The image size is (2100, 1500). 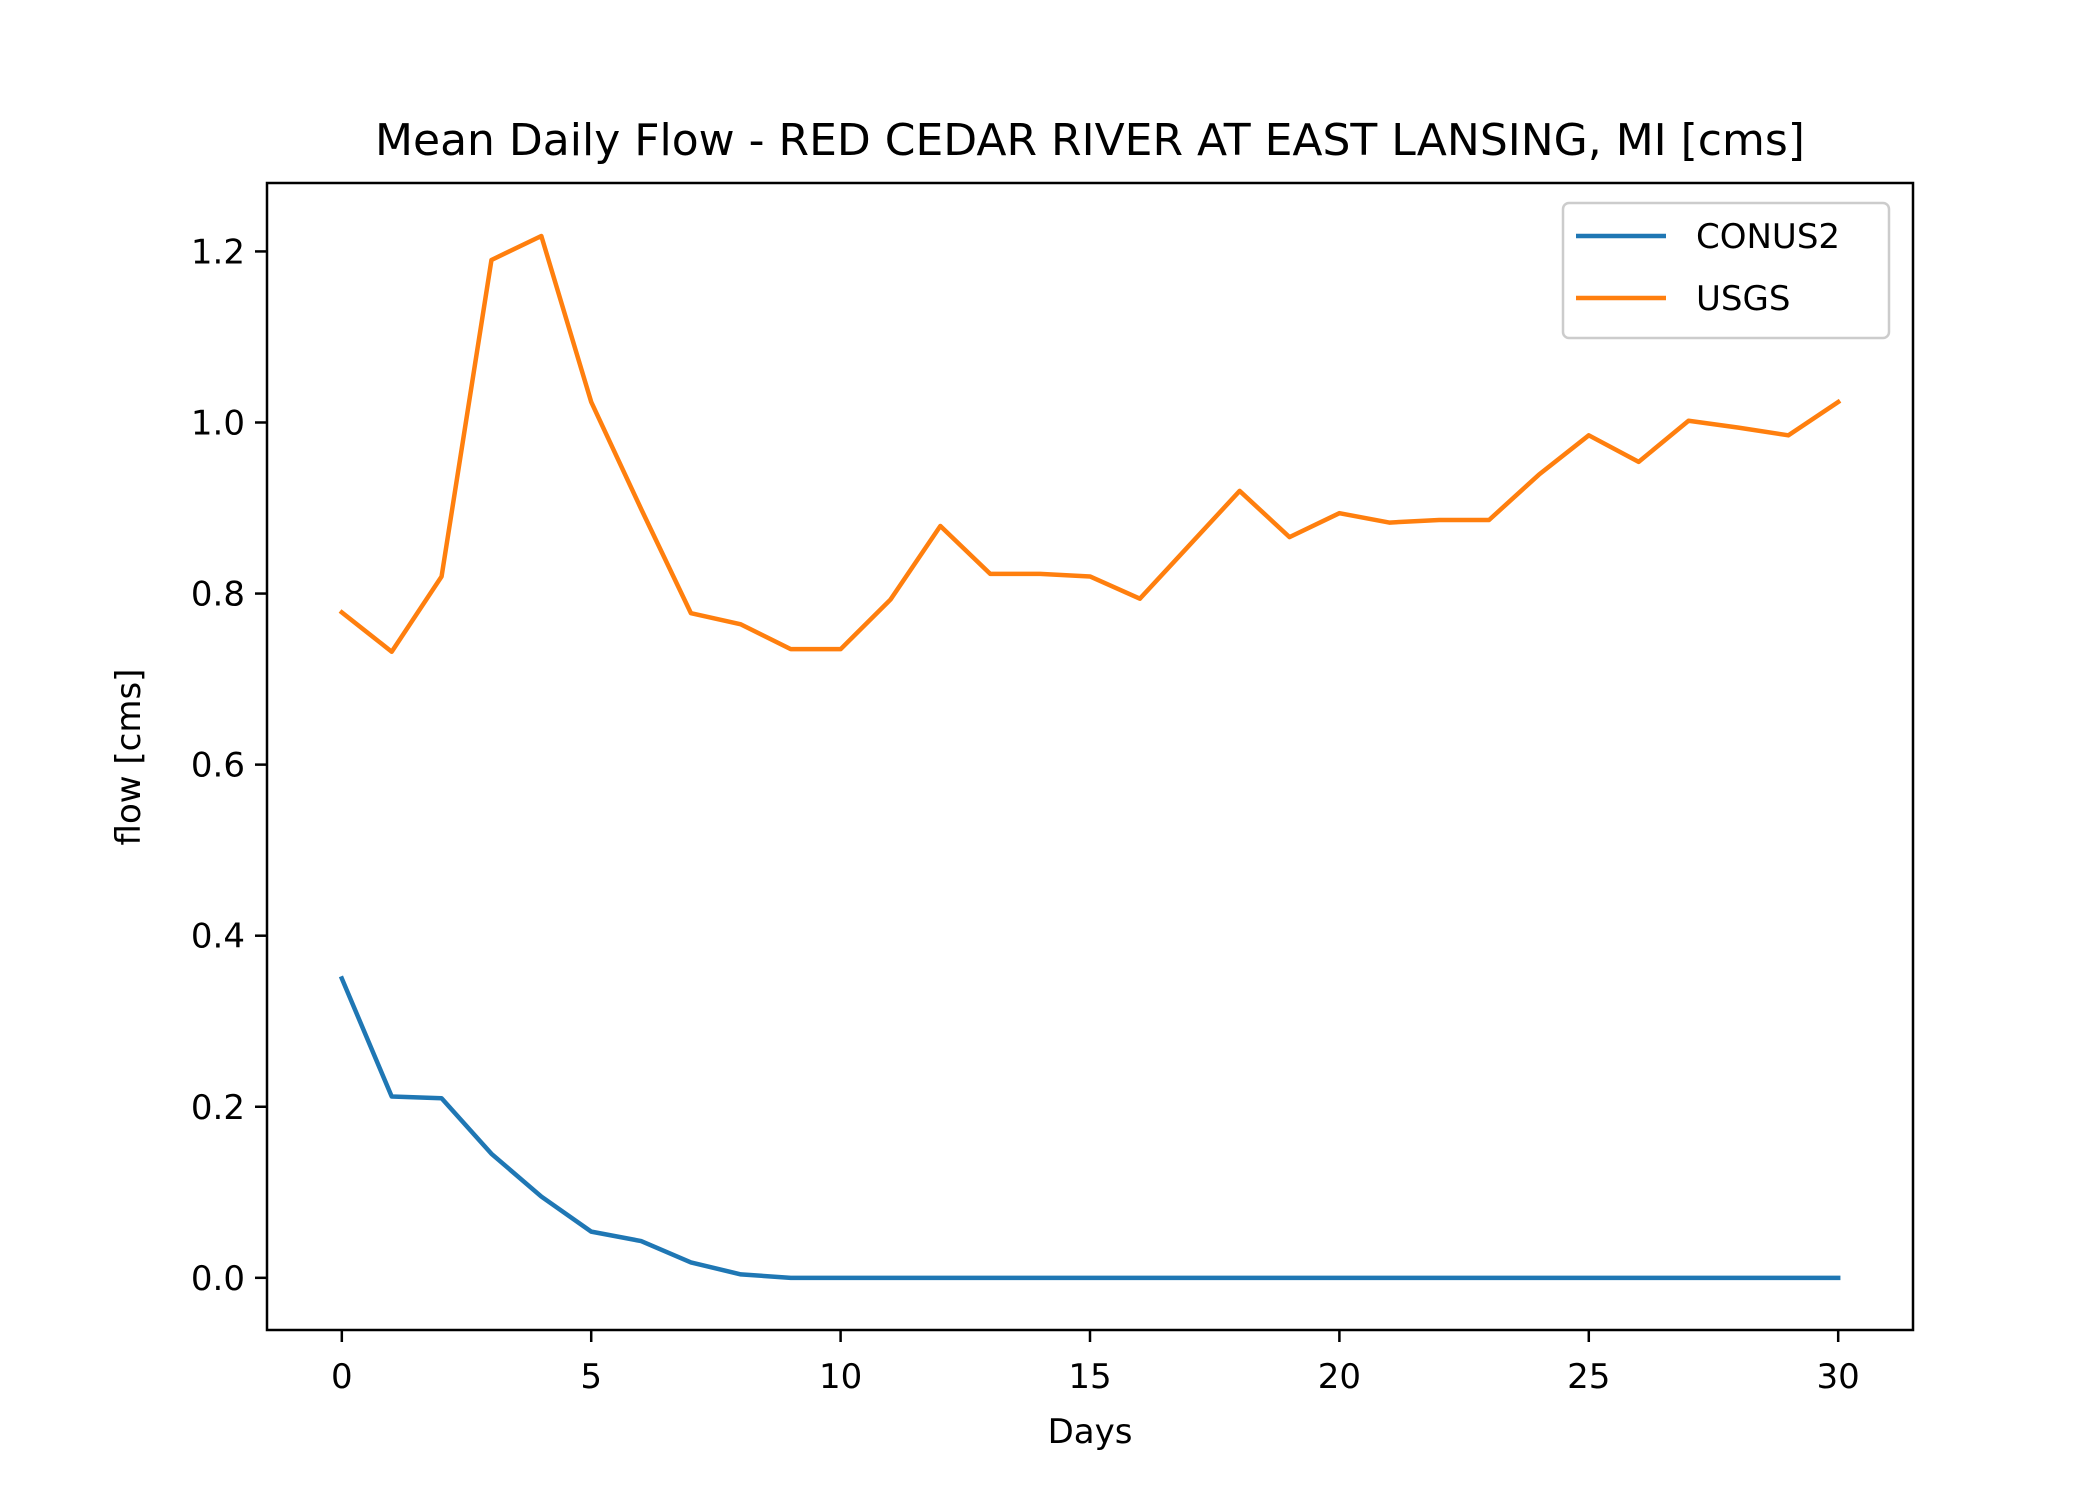 I want to click on legend: CONUS2 USGS, so click(x=1726, y=270).